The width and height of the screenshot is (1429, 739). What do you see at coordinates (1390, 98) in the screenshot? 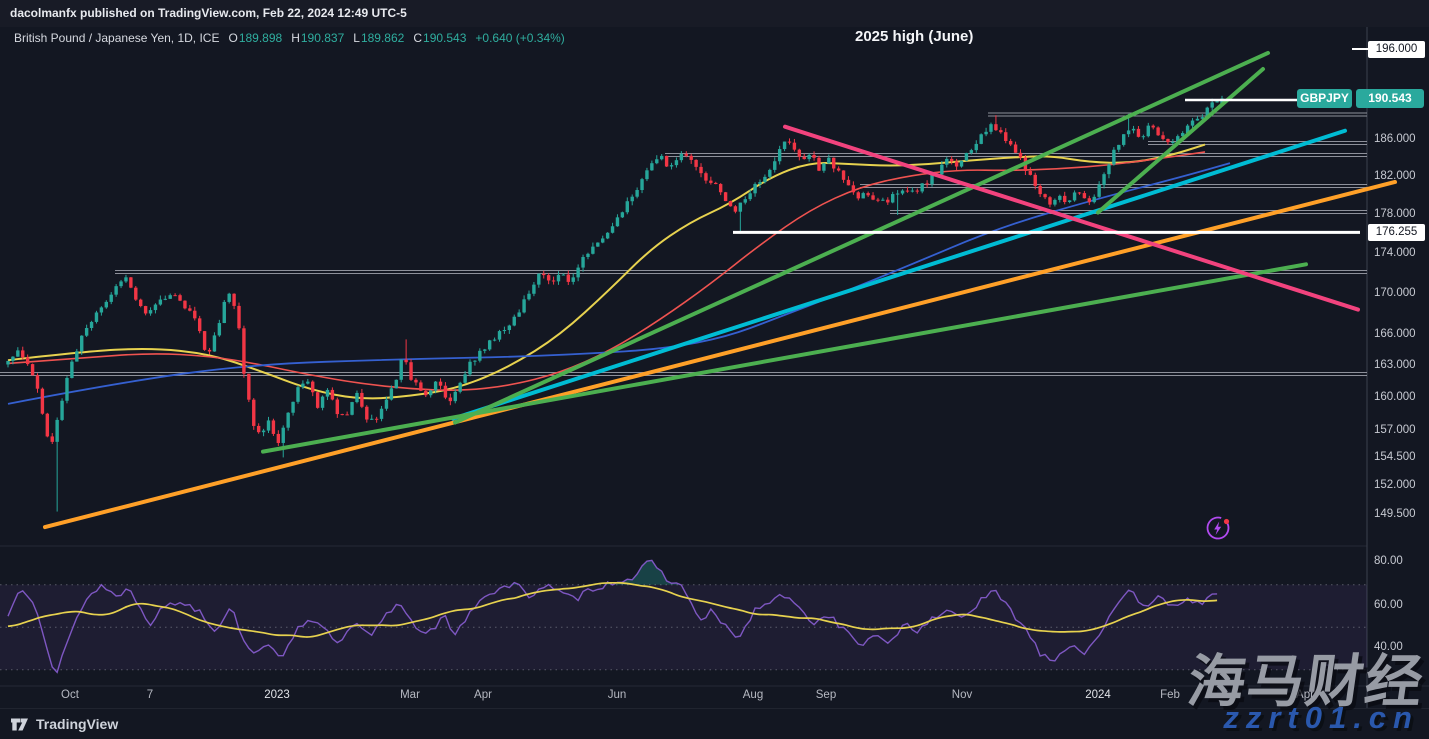
I see `current-price-badge: 190.543` at bounding box center [1390, 98].